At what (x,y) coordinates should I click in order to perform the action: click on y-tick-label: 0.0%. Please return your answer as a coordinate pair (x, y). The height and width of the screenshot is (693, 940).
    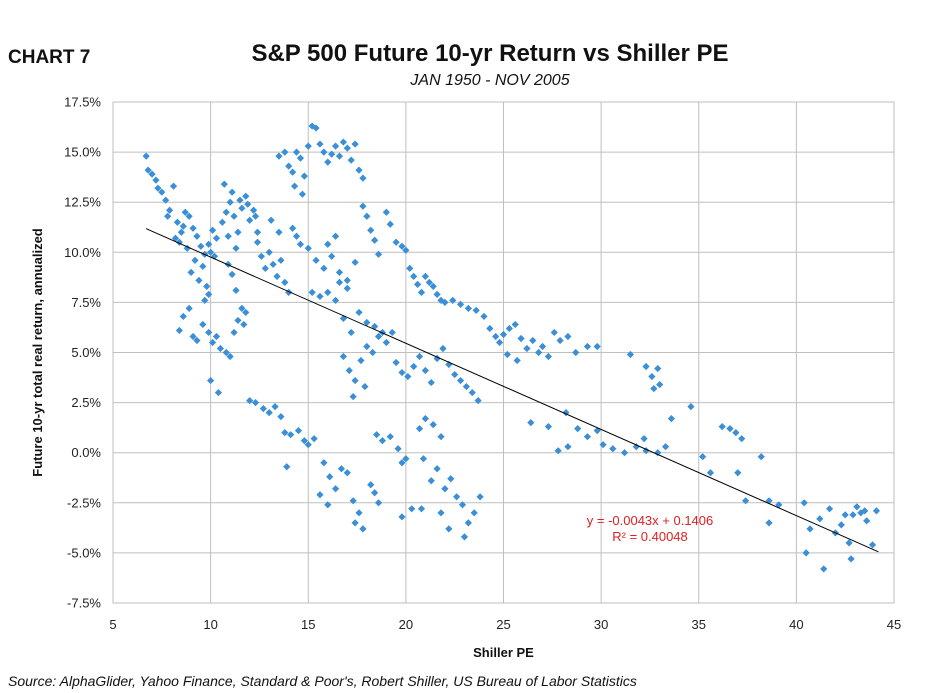
    Looking at the image, I should click on (86, 452).